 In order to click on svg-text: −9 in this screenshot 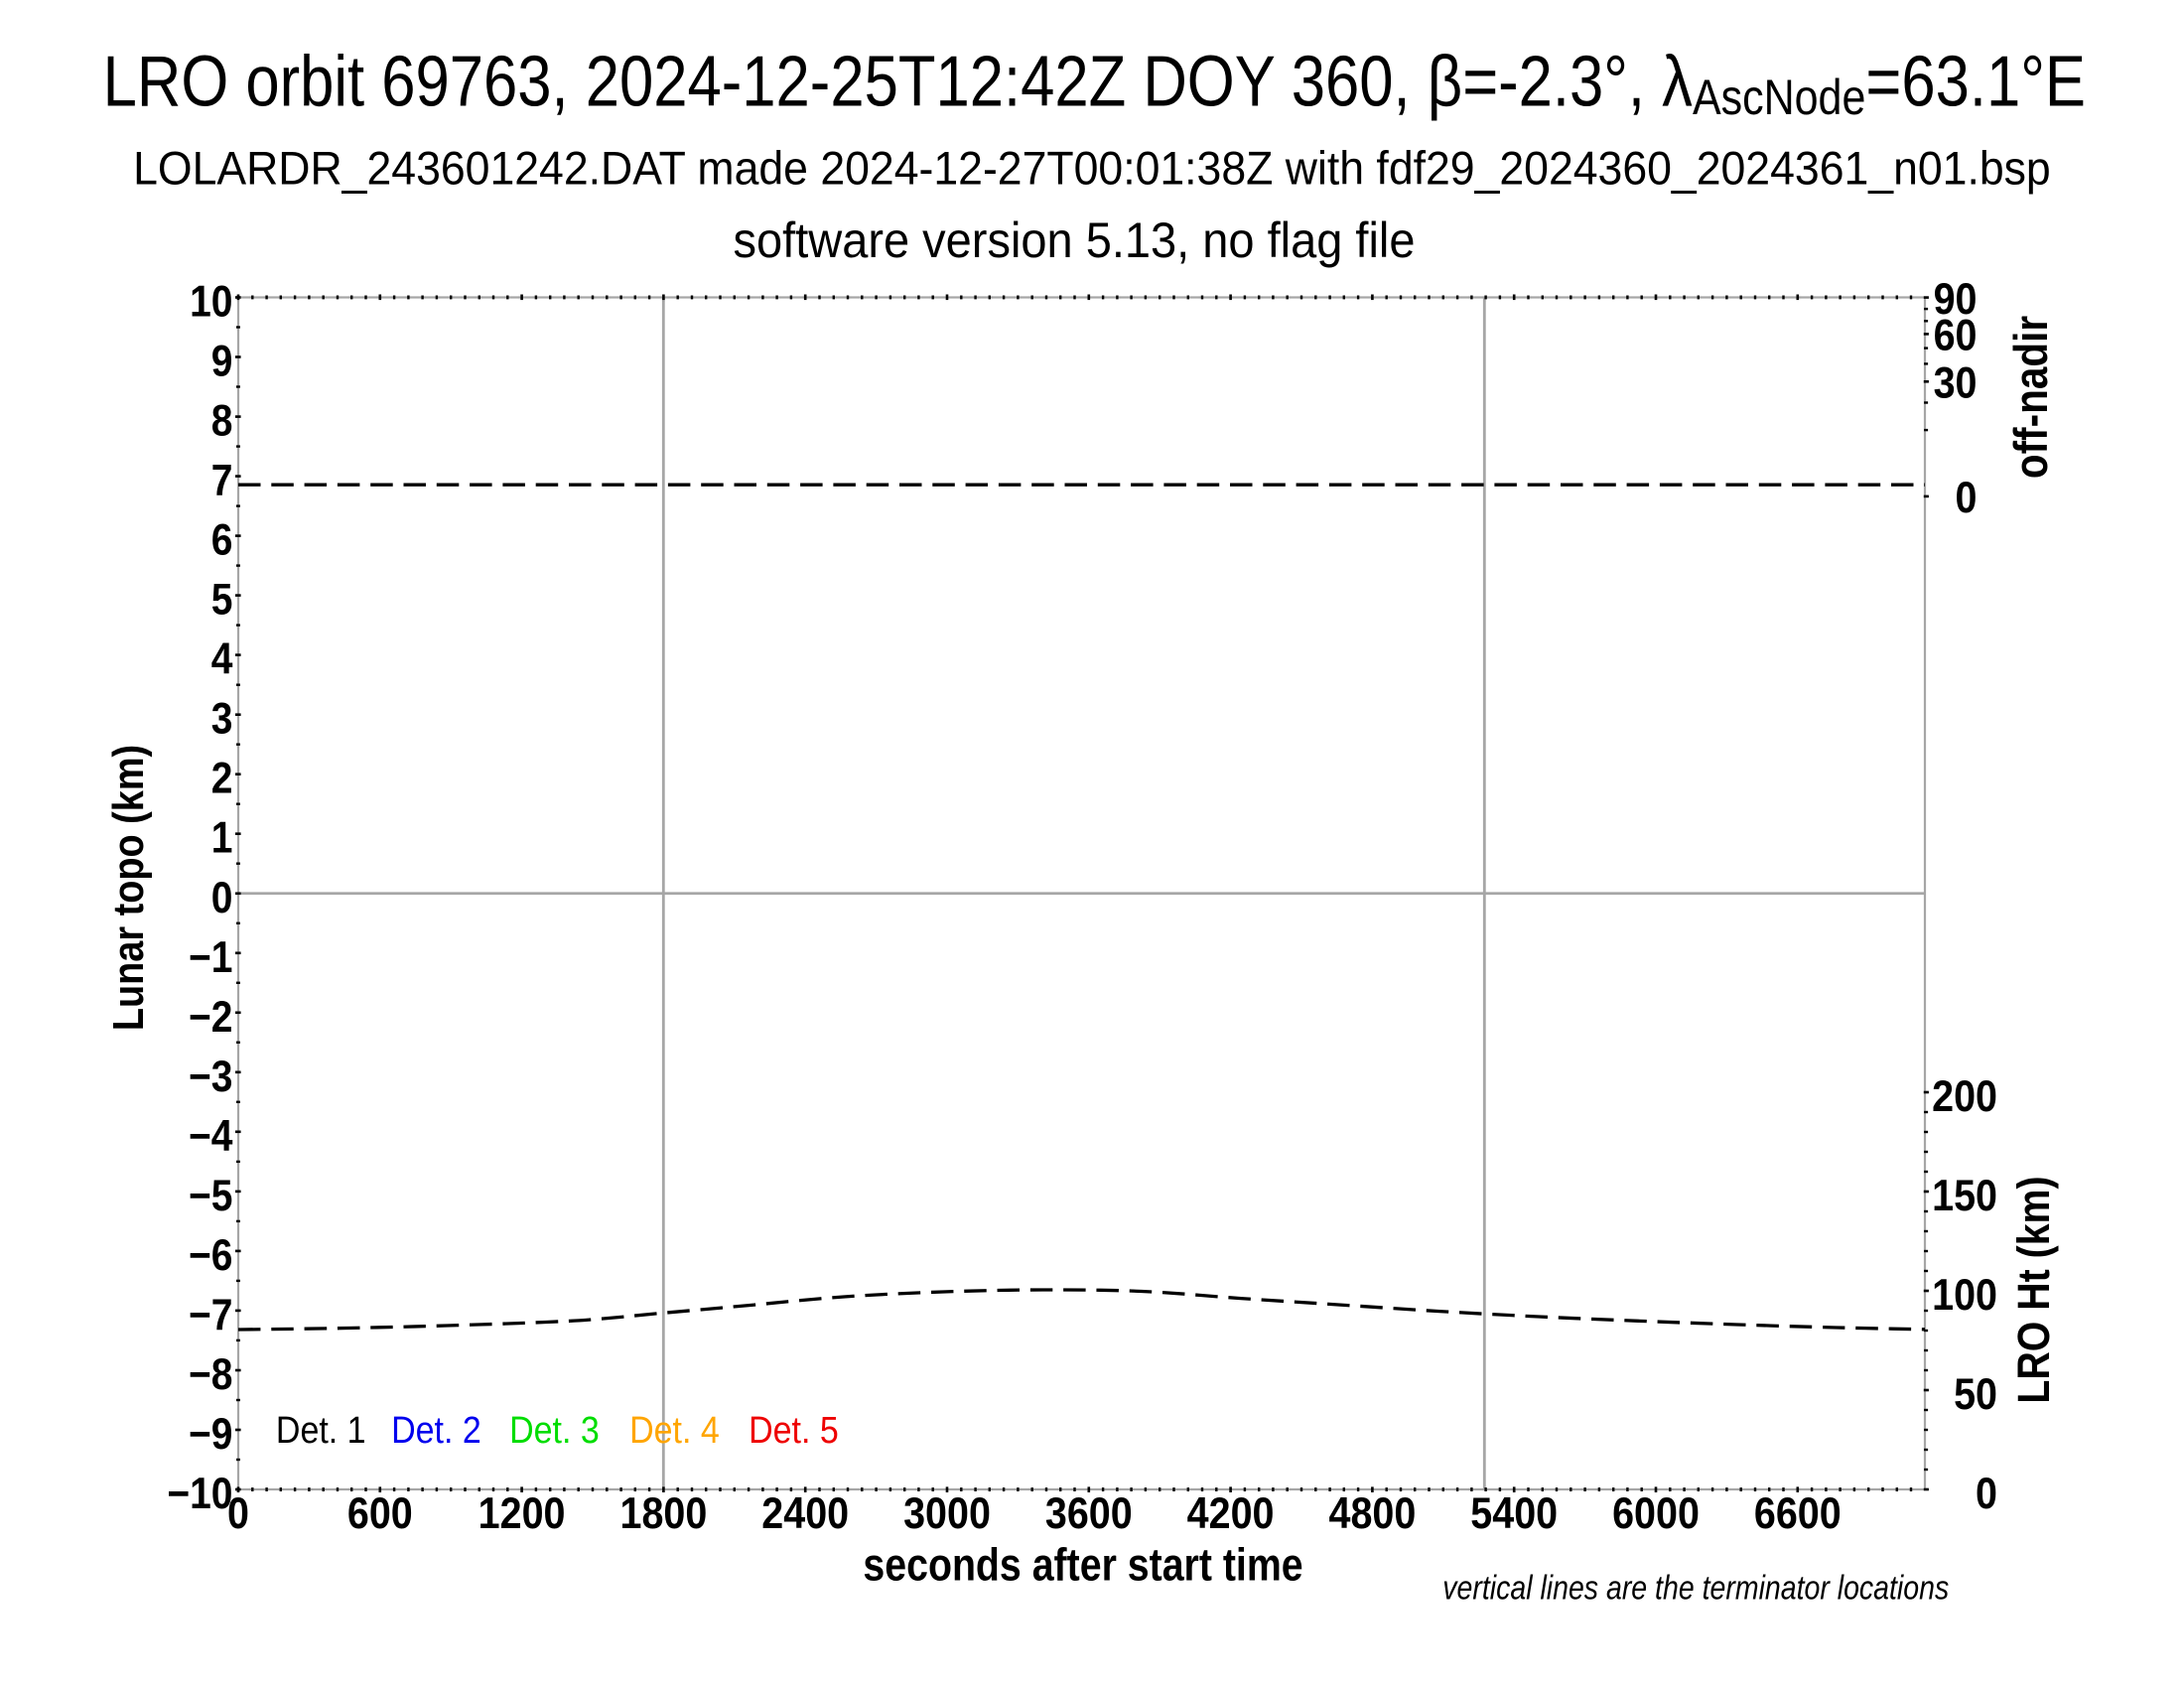, I will do `click(210, 1434)`.